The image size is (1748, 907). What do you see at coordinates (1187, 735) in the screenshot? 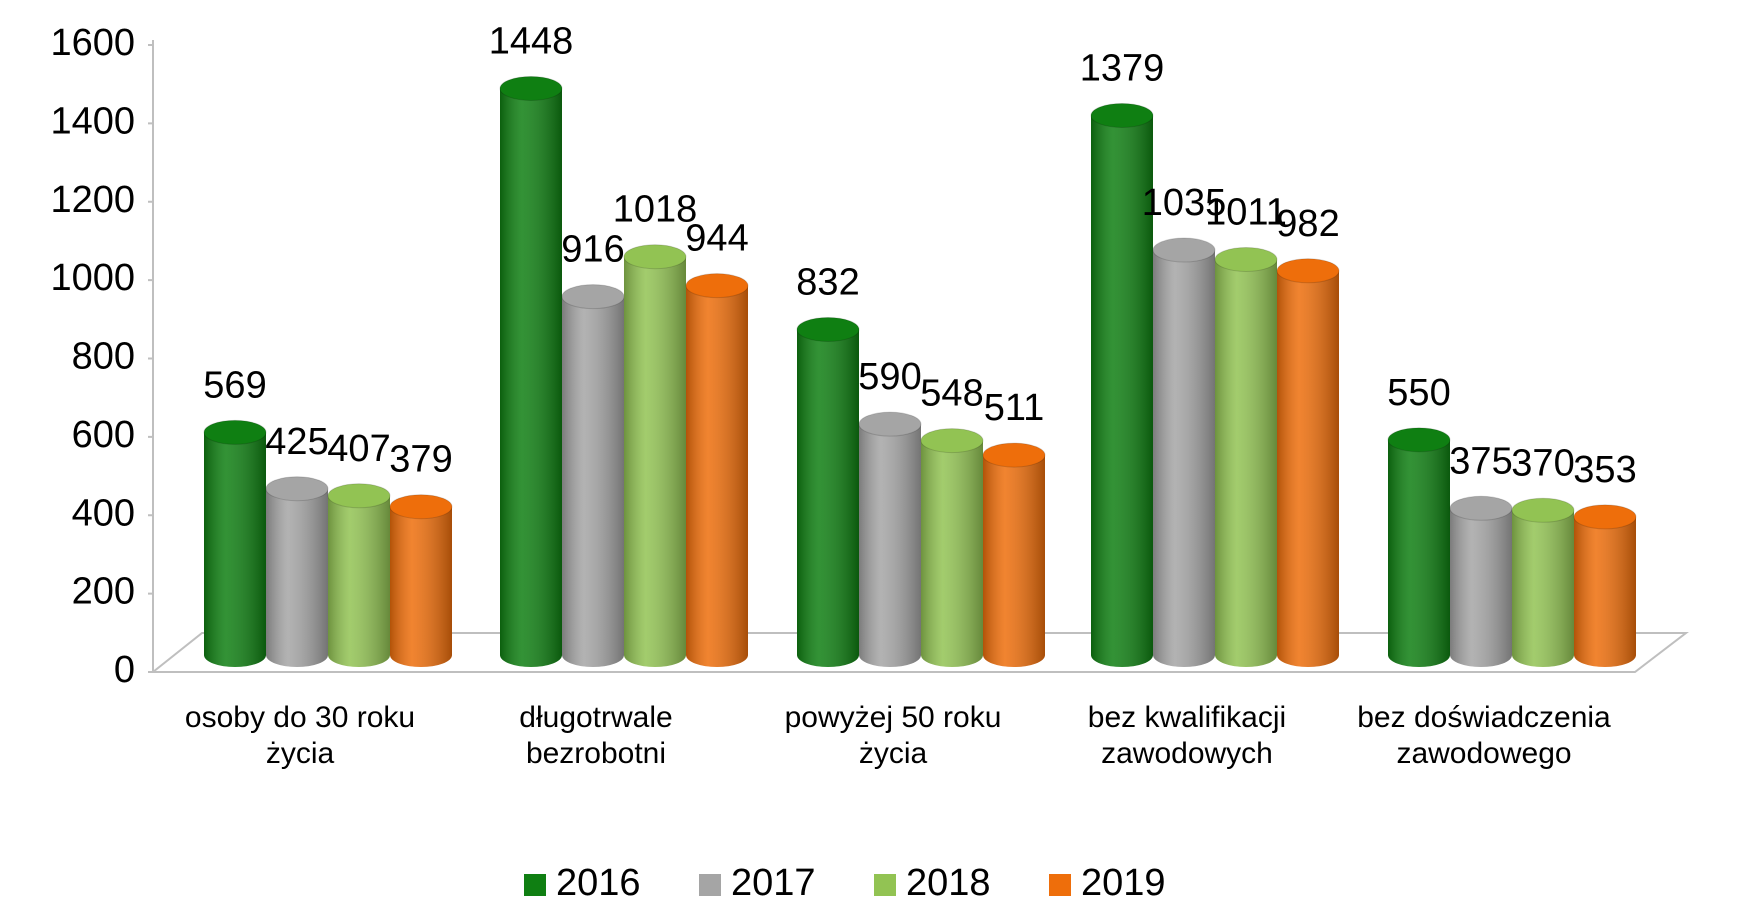
I see `x-tick-label: bez kwalifikacji zawodowych` at bounding box center [1187, 735].